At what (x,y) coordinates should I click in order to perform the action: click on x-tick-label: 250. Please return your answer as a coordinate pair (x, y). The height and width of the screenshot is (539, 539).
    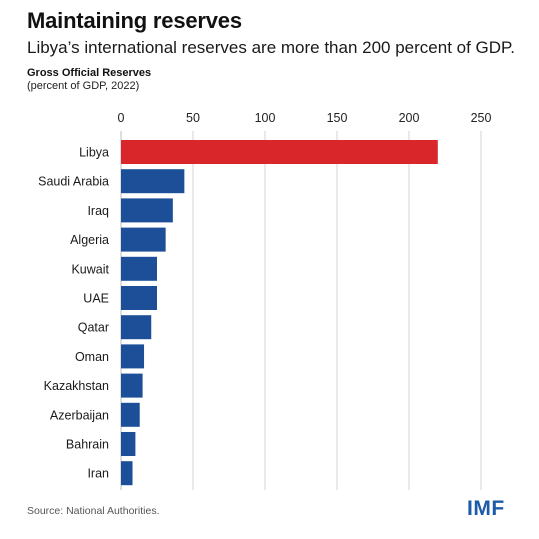
    Looking at the image, I should click on (481, 118).